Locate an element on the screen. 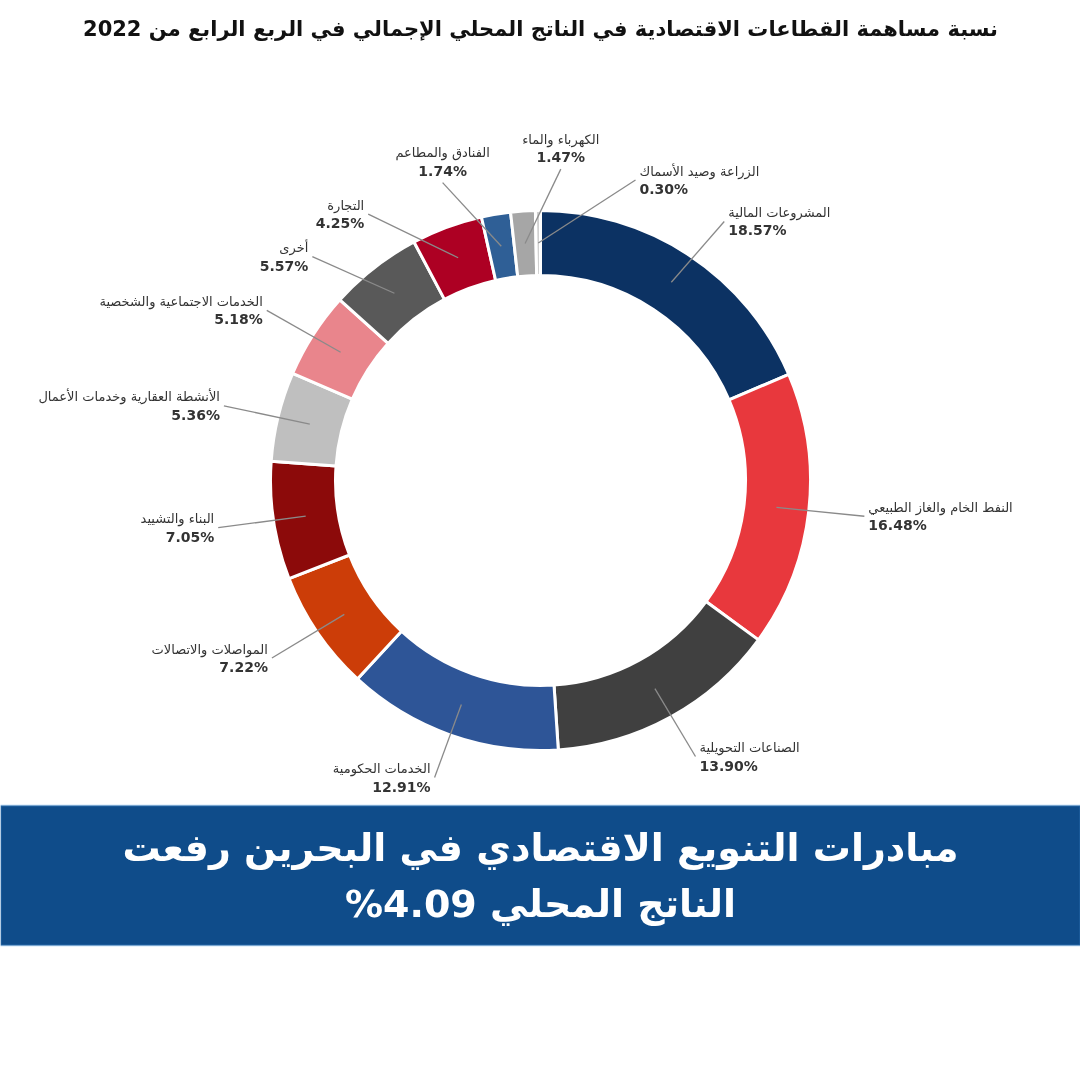  slice-label: التجارة is located at coordinates (346, 205).